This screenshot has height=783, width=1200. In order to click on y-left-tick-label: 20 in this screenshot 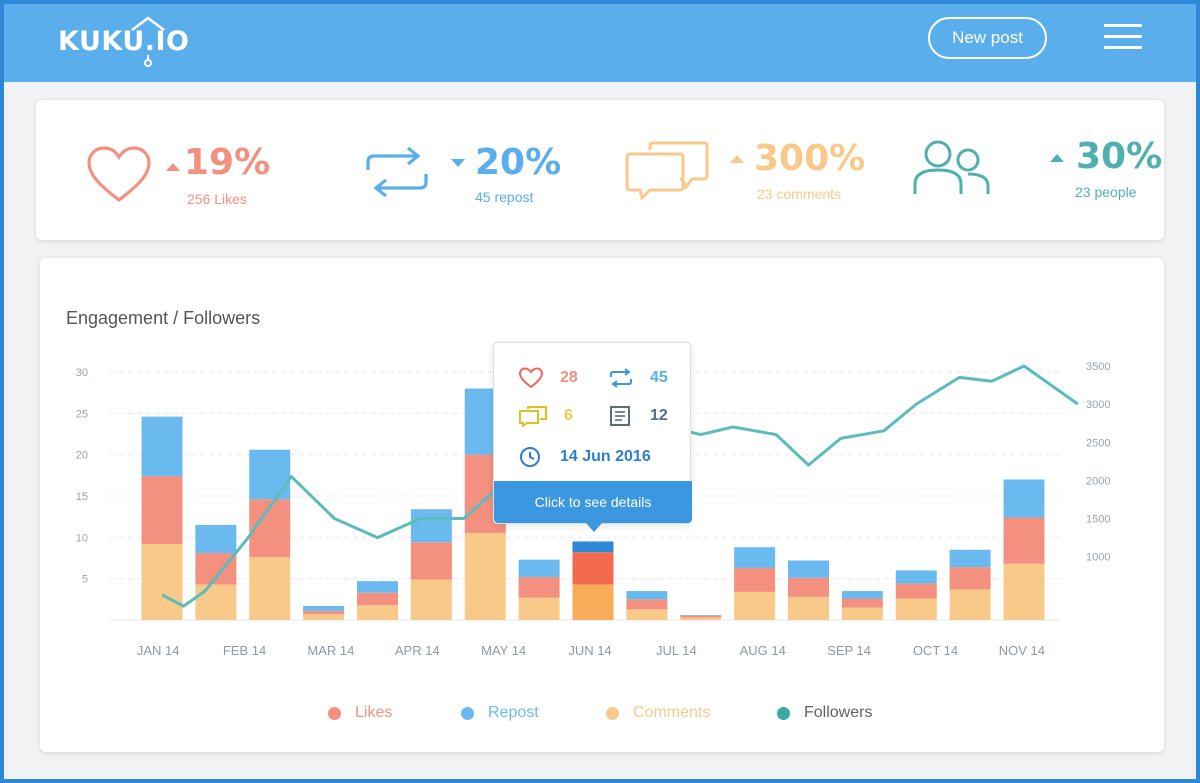, I will do `click(82, 456)`.